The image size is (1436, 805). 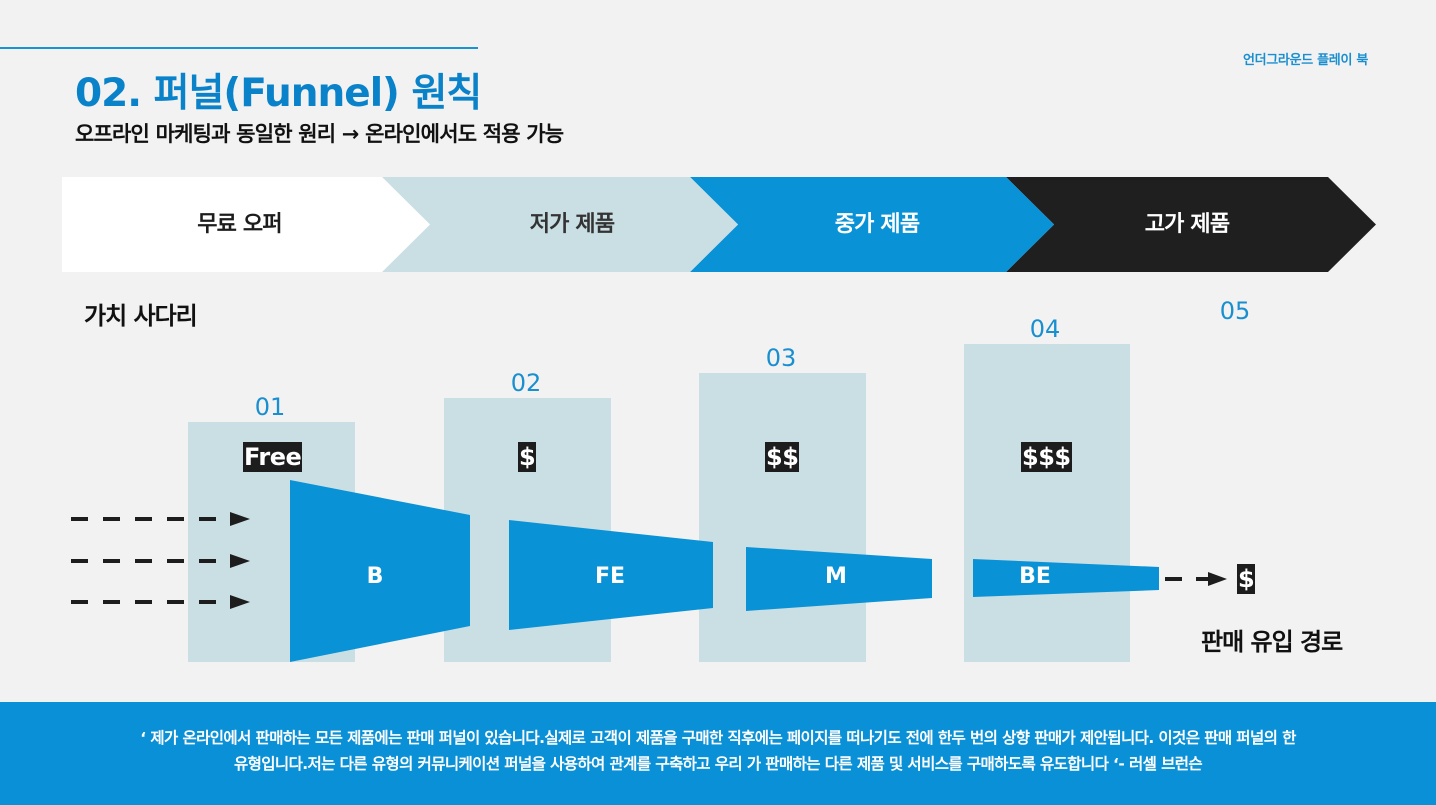 I want to click on chevron-shapes, so click(x=719, y=224).